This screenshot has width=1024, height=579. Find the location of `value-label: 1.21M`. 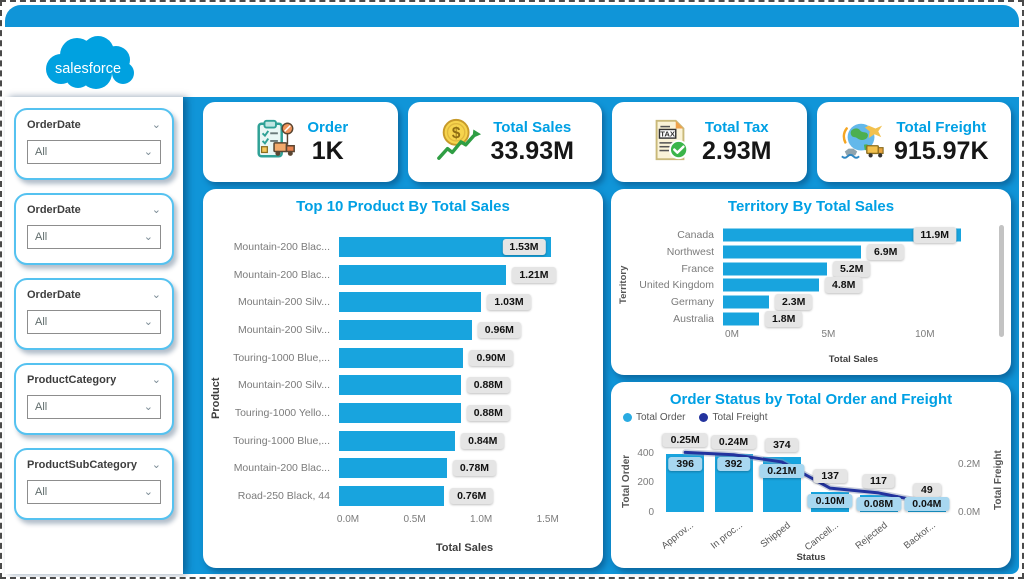

value-label: 1.21M is located at coordinates (534, 274).